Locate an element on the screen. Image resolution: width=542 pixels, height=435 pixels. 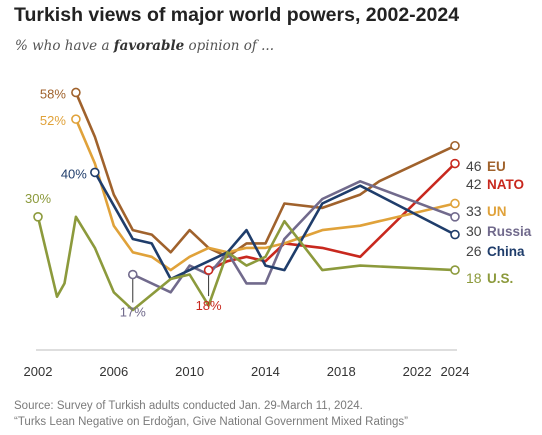
start-value-label-nato: 18% is located at coordinates (209, 305).